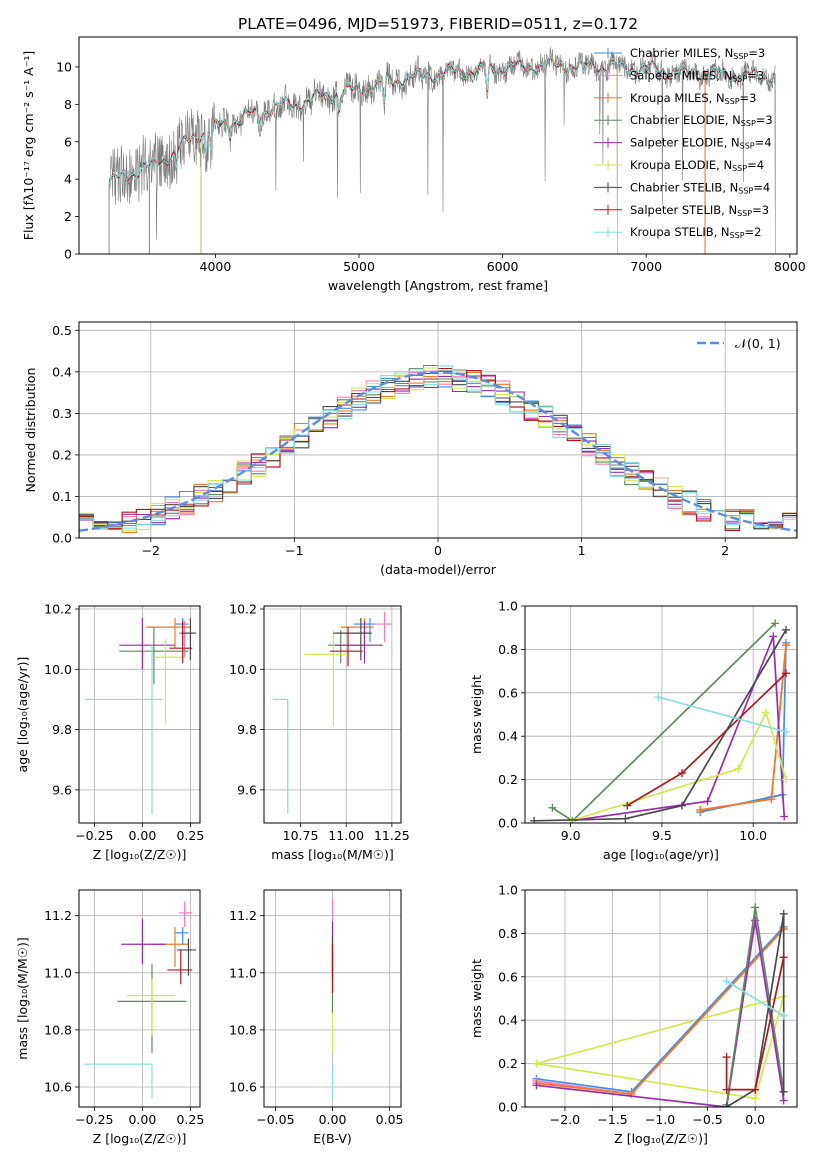  I want to click on y-tick-label: 2, so click(68, 216).